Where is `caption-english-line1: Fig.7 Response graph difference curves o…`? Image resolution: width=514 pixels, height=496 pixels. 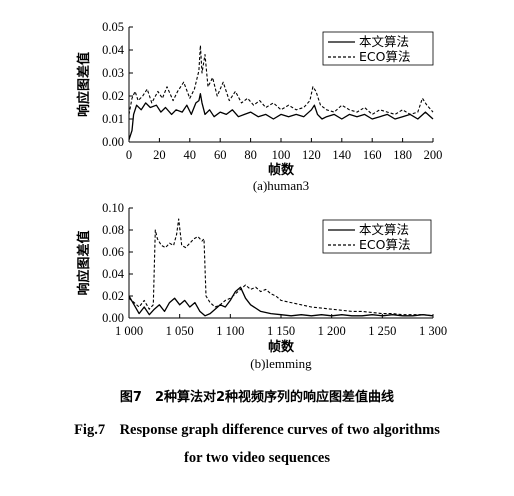
caption-english-line1: Fig.7 Response graph difference curves o… is located at coordinates (257, 430).